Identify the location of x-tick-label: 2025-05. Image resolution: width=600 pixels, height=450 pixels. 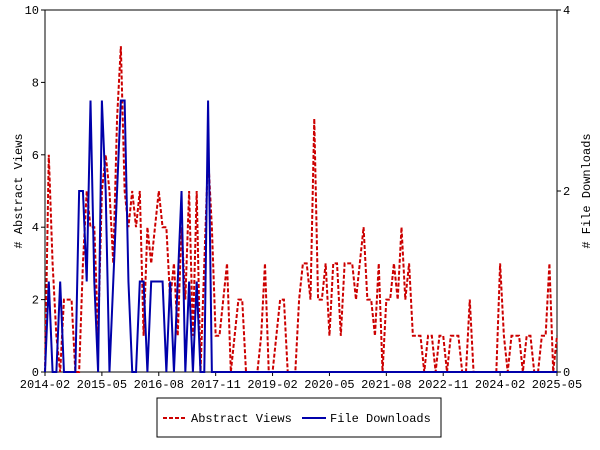
(557, 385).